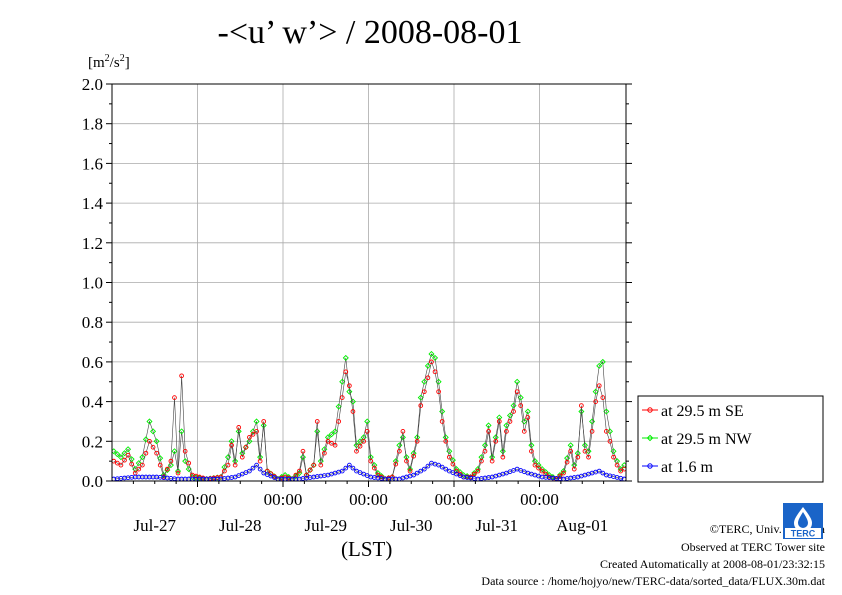 The height and width of the screenshot is (595, 842). Describe the element at coordinates (803, 534) in the screenshot. I see `logo-text: TERC` at that location.